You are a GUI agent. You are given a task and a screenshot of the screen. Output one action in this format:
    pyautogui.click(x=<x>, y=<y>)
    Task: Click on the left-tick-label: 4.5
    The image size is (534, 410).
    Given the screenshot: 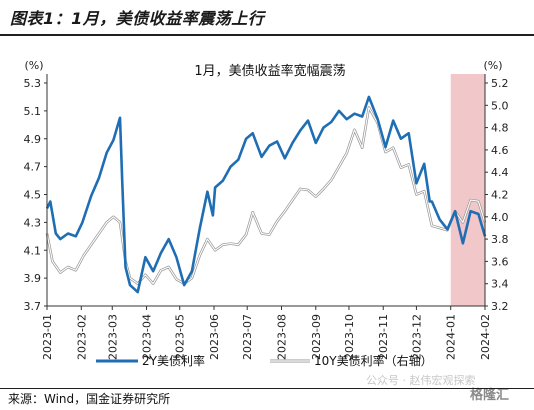 What is the action you would take?
    pyautogui.click(x=33, y=195)
    